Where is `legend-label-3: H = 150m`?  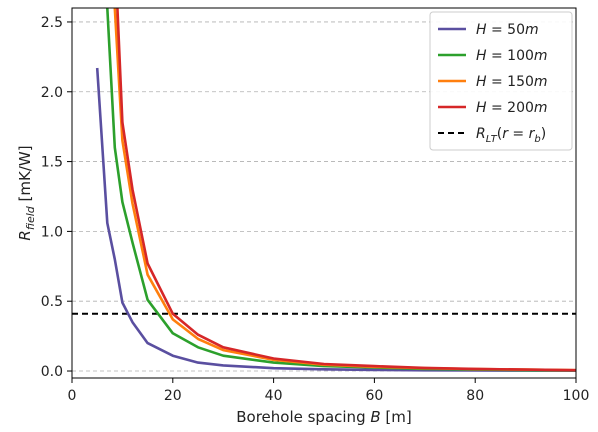 legend-label-3: H = 150m is located at coordinates (512, 82).